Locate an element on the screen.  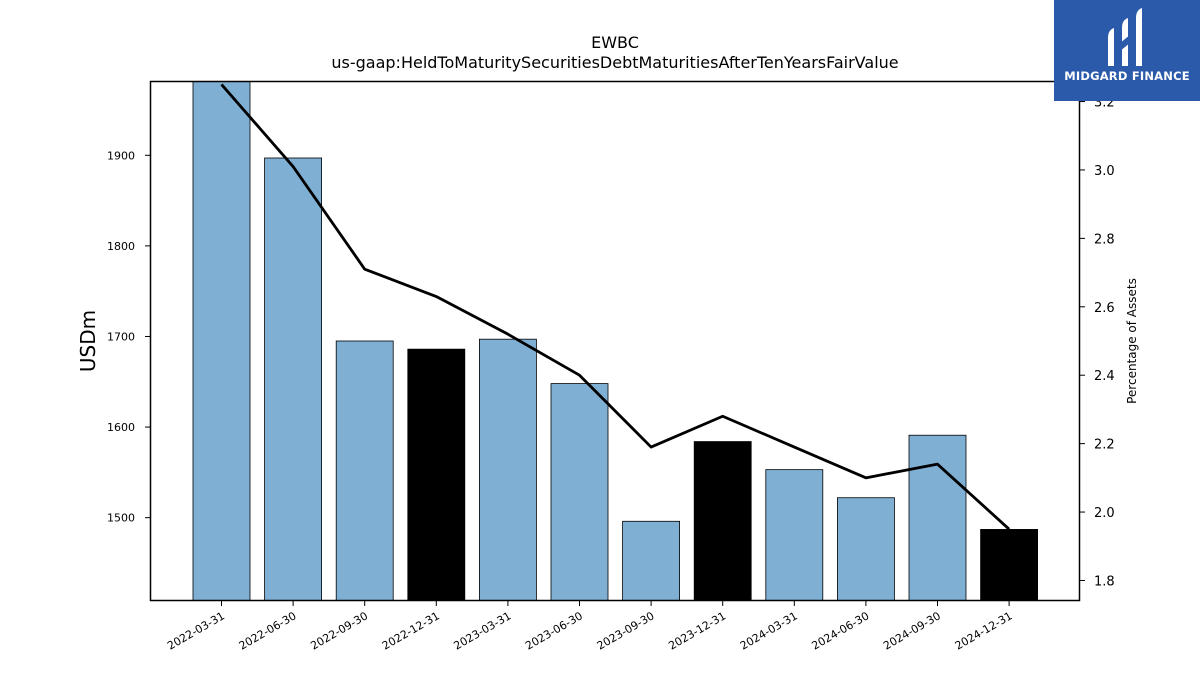
y-tick-label: 1900 is located at coordinates (121, 155).